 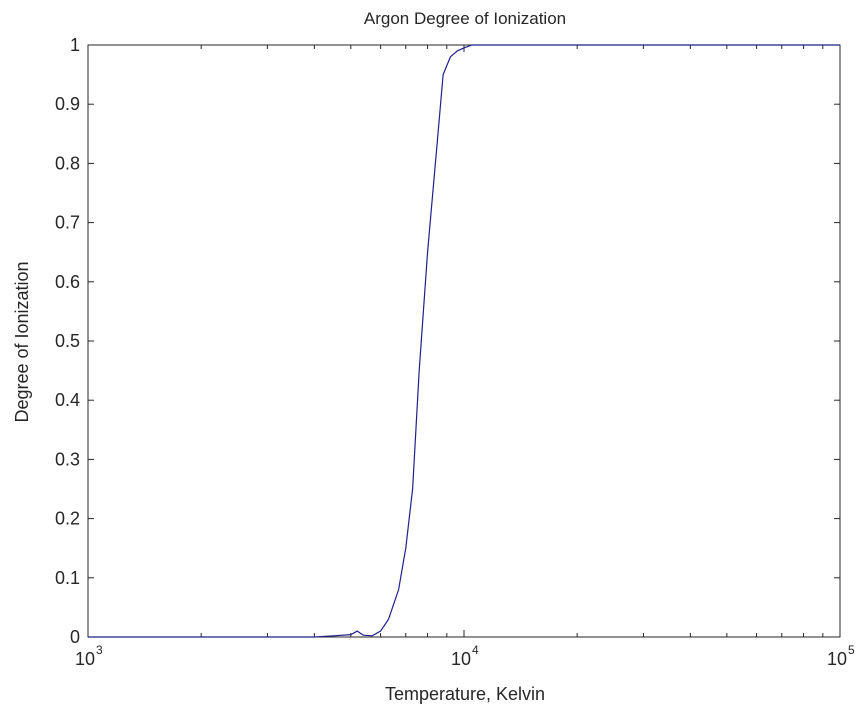 I want to click on y-tick-label: 0.3, so click(x=67, y=459).